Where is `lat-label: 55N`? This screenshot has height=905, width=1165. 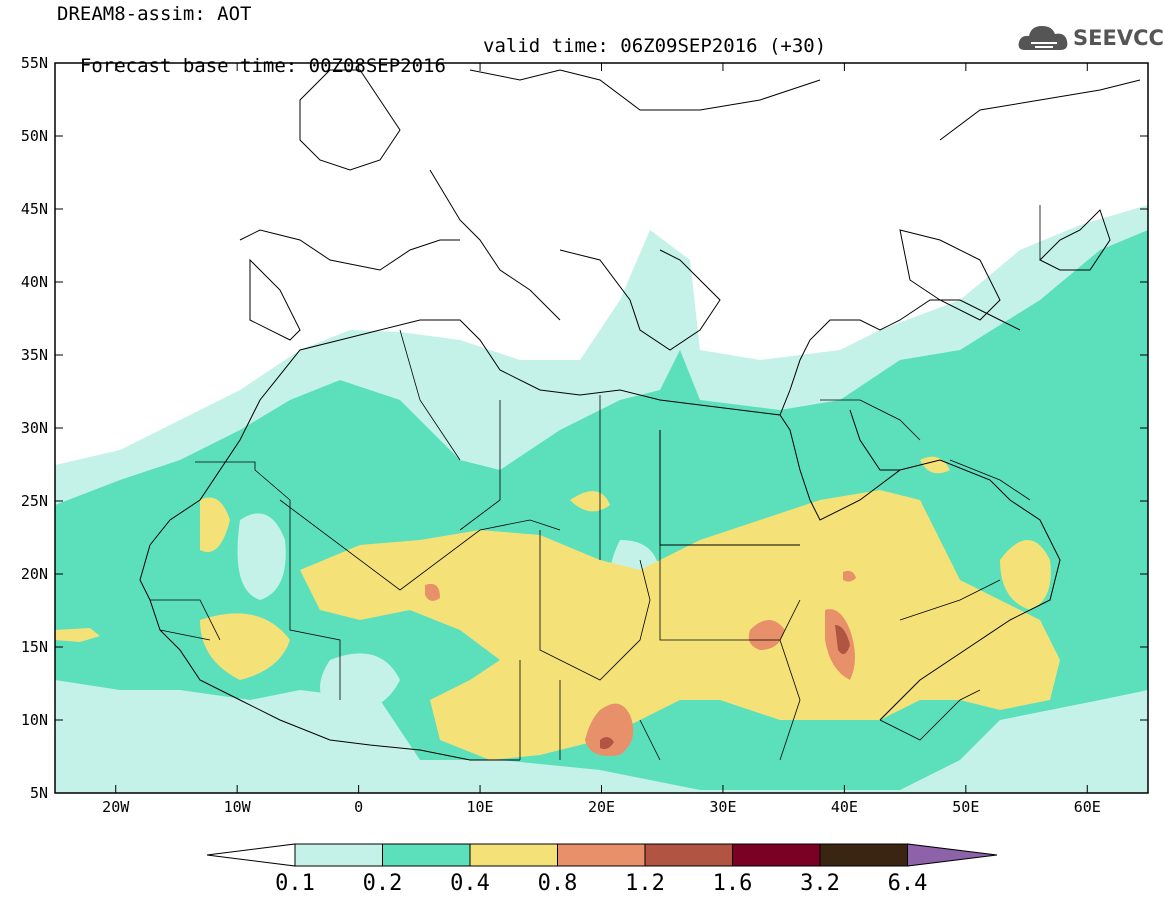 lat-label: 55N is located at coordinates (34, 63).